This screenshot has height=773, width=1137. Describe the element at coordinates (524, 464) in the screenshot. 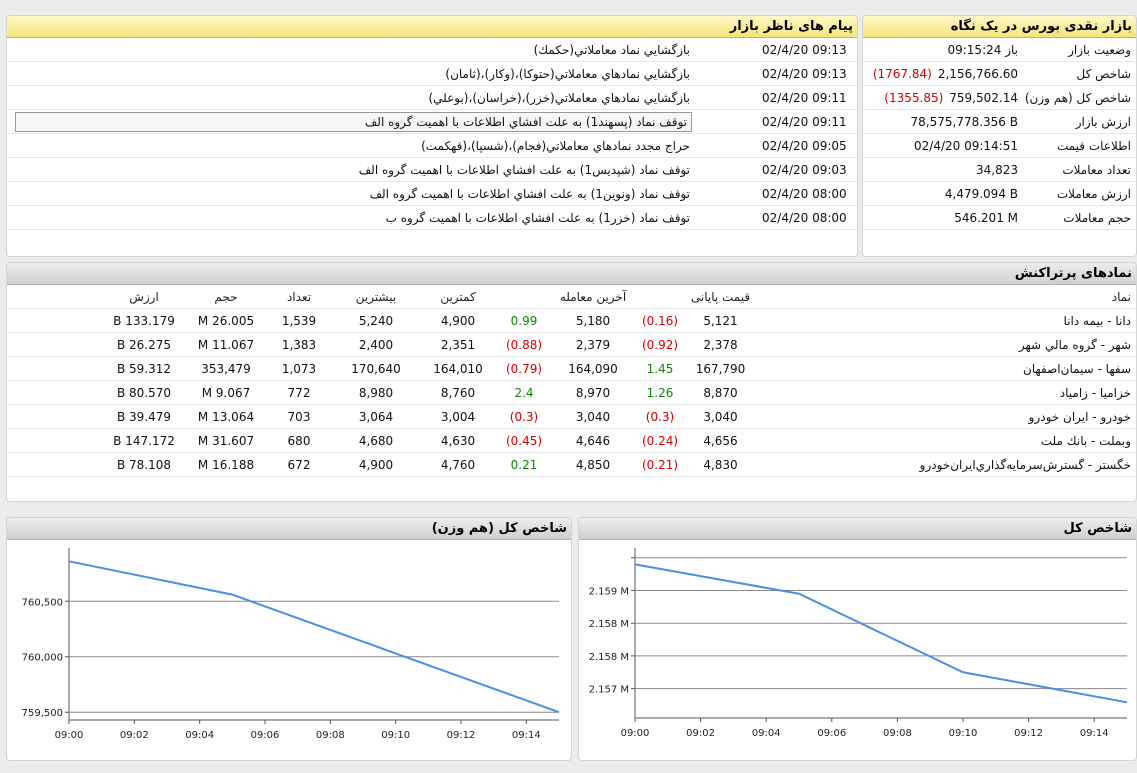

I see `last-change: 0.21` at that location.